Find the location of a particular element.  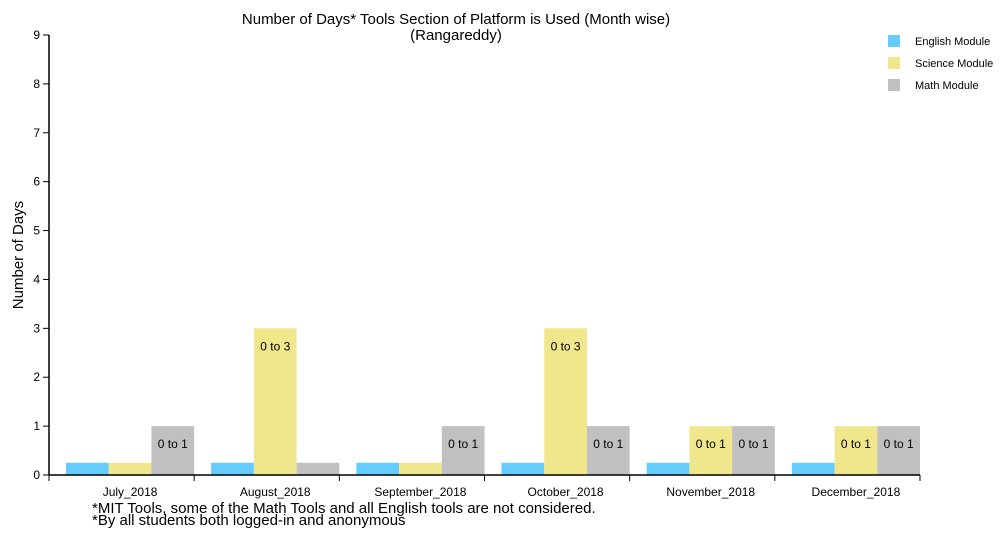

y-tick-label: 5 is located at coordinates (36, 231).